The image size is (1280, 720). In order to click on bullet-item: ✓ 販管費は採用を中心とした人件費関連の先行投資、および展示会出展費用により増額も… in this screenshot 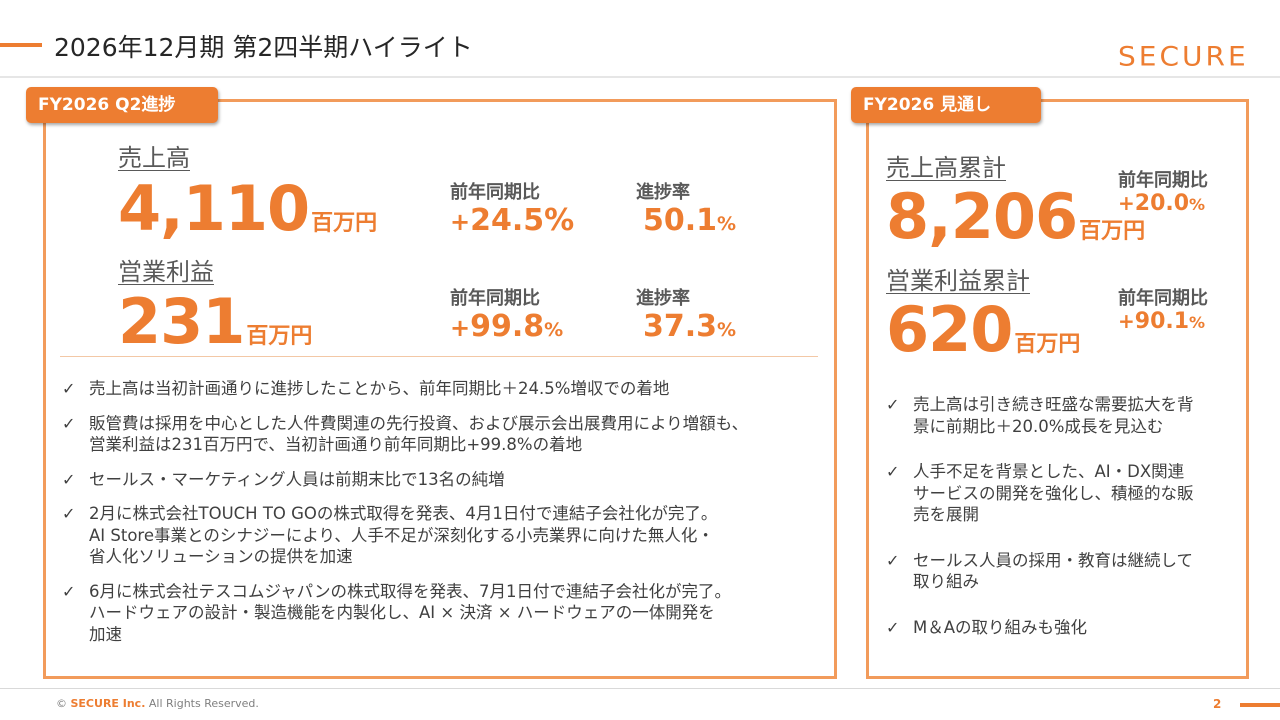, I will do `click(447, 434)`.